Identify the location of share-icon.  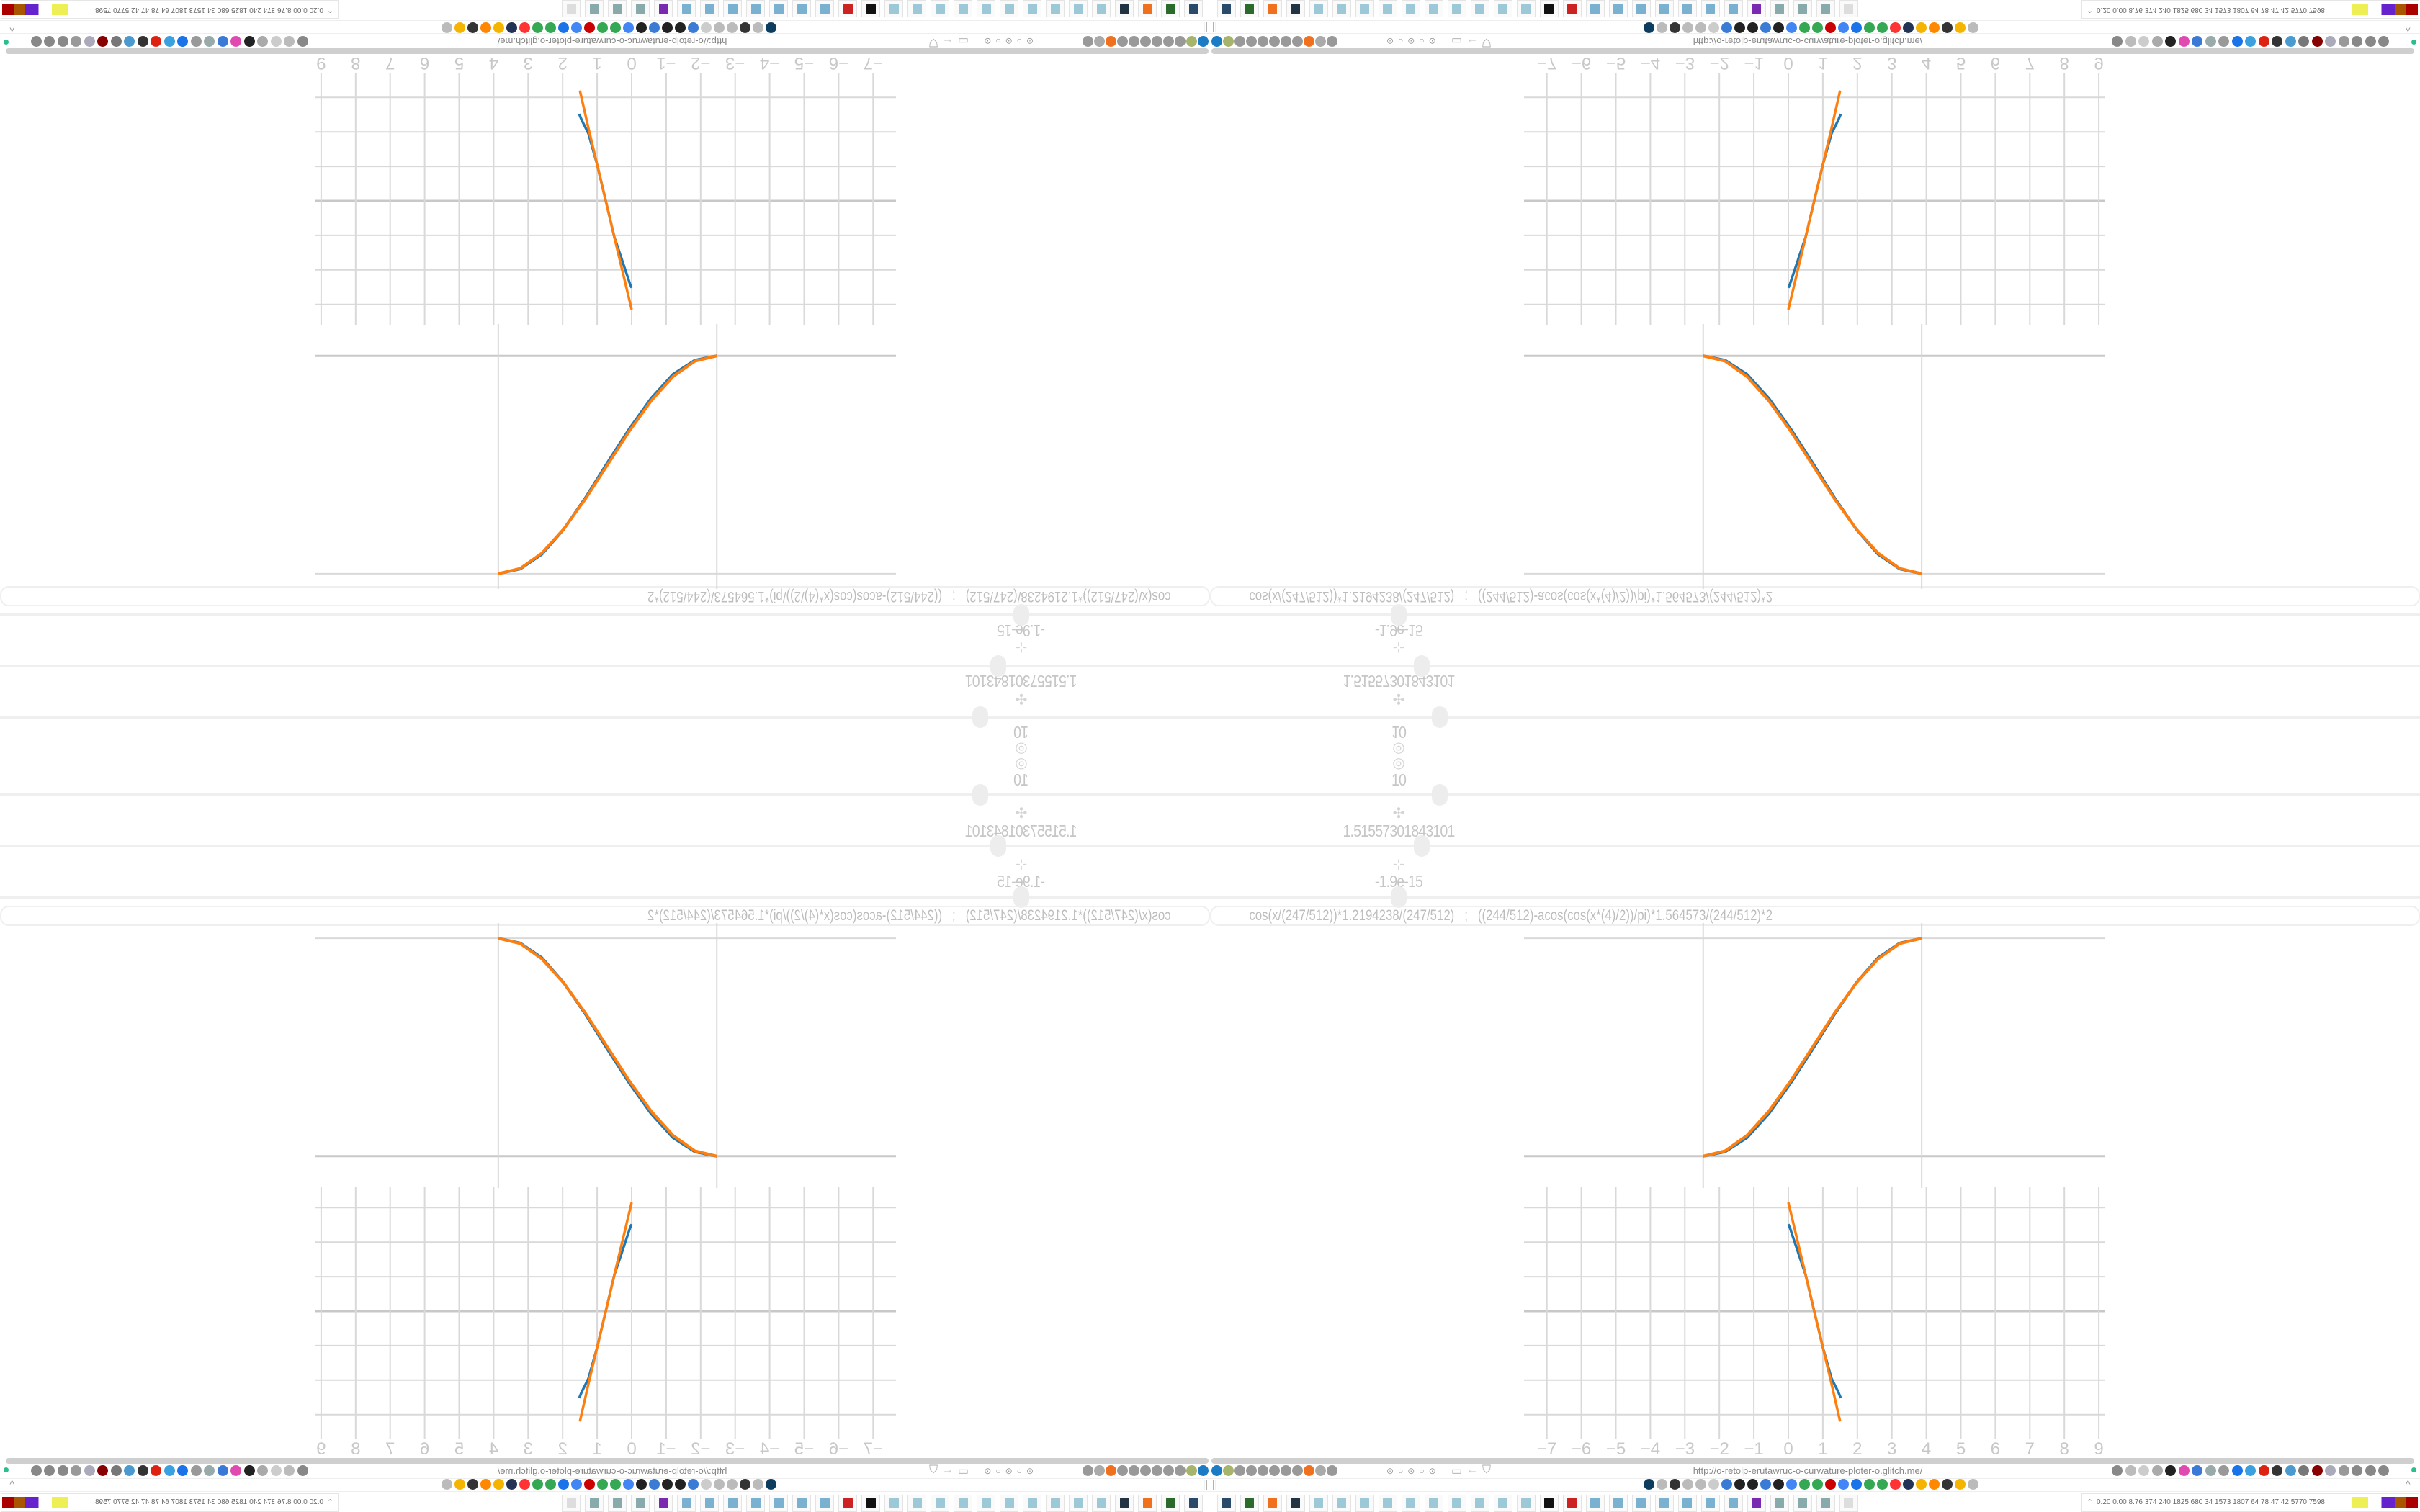
(129, 1470).